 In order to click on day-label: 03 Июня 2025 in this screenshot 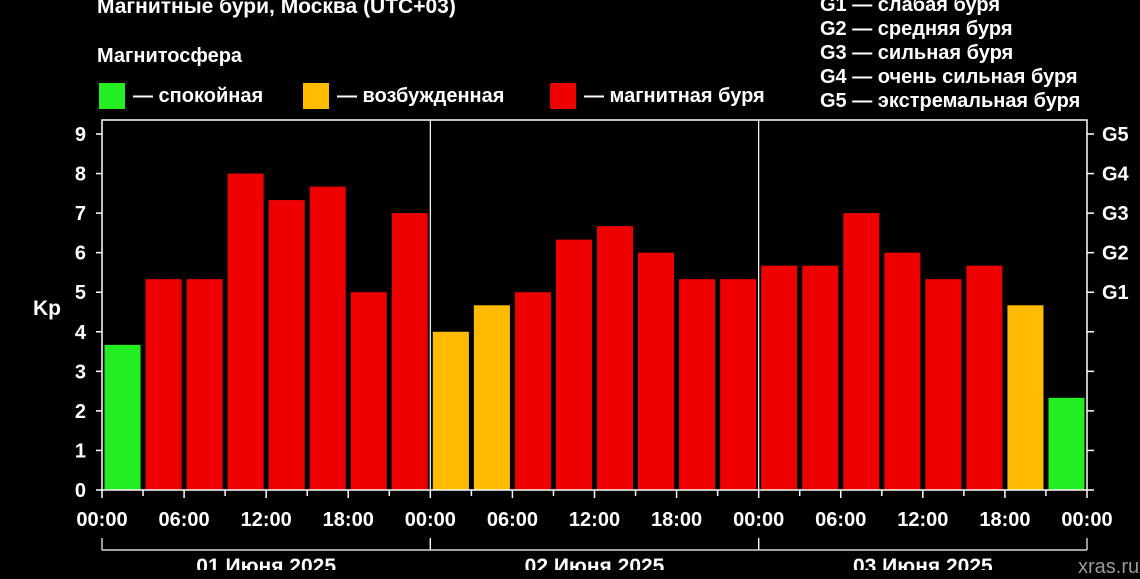, I will do `click(923, 562)`.